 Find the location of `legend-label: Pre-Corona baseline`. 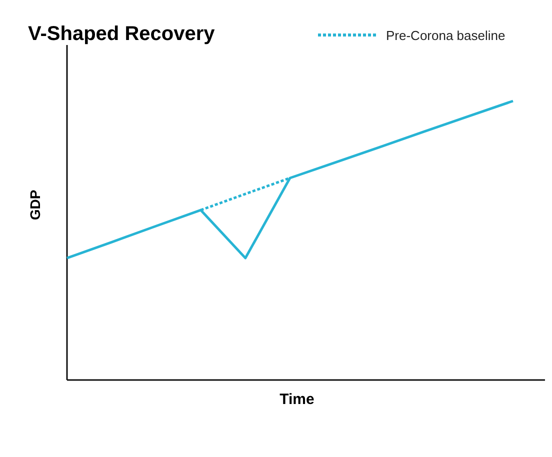

legend-label: Pre-Corona baseline is located at coordinates (446, 35).